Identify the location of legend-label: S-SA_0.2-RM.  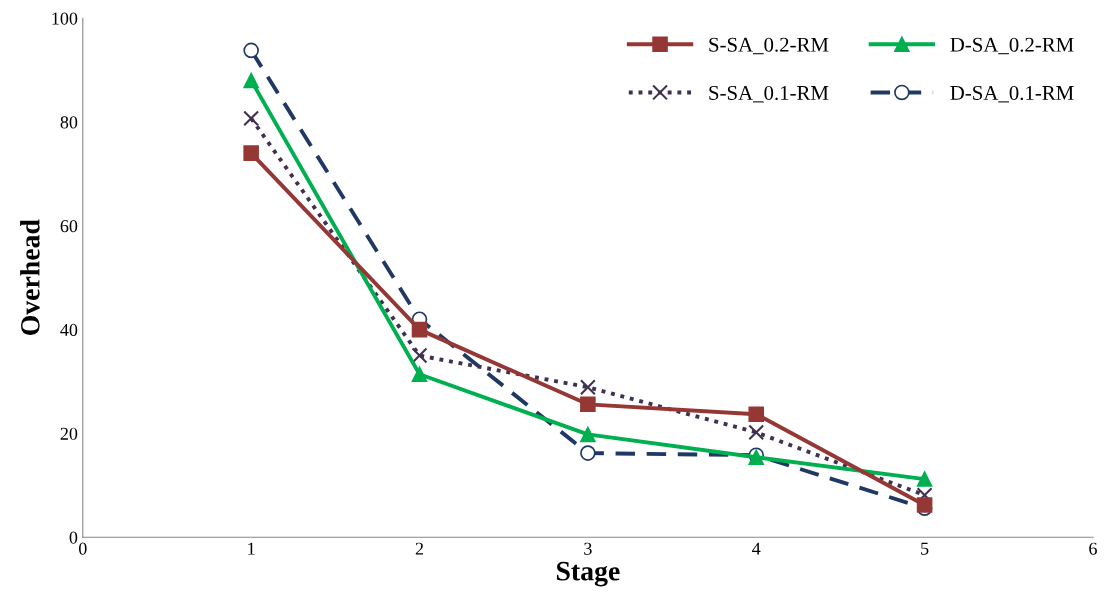
(769, 46).